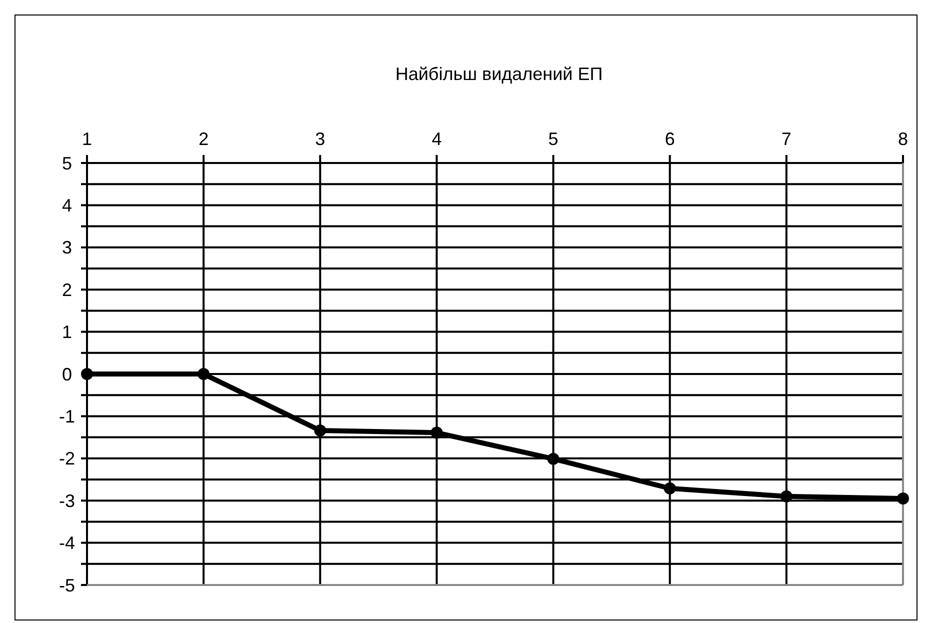 The height and width of the screenshot is (623, 931). I want to click on y-tick-label: 1, so click(67, 332).